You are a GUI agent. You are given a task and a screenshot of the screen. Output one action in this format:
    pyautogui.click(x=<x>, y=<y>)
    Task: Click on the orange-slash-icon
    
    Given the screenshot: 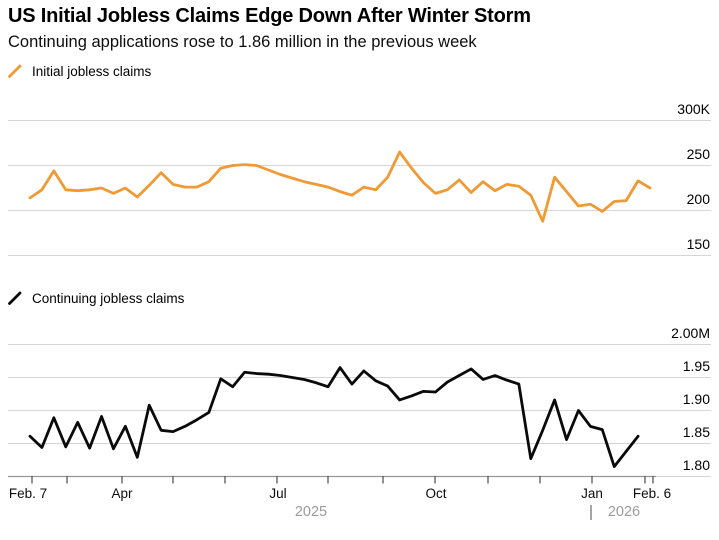 What is the action you would take?
    pyautogui.click(x=15, y=71)
    